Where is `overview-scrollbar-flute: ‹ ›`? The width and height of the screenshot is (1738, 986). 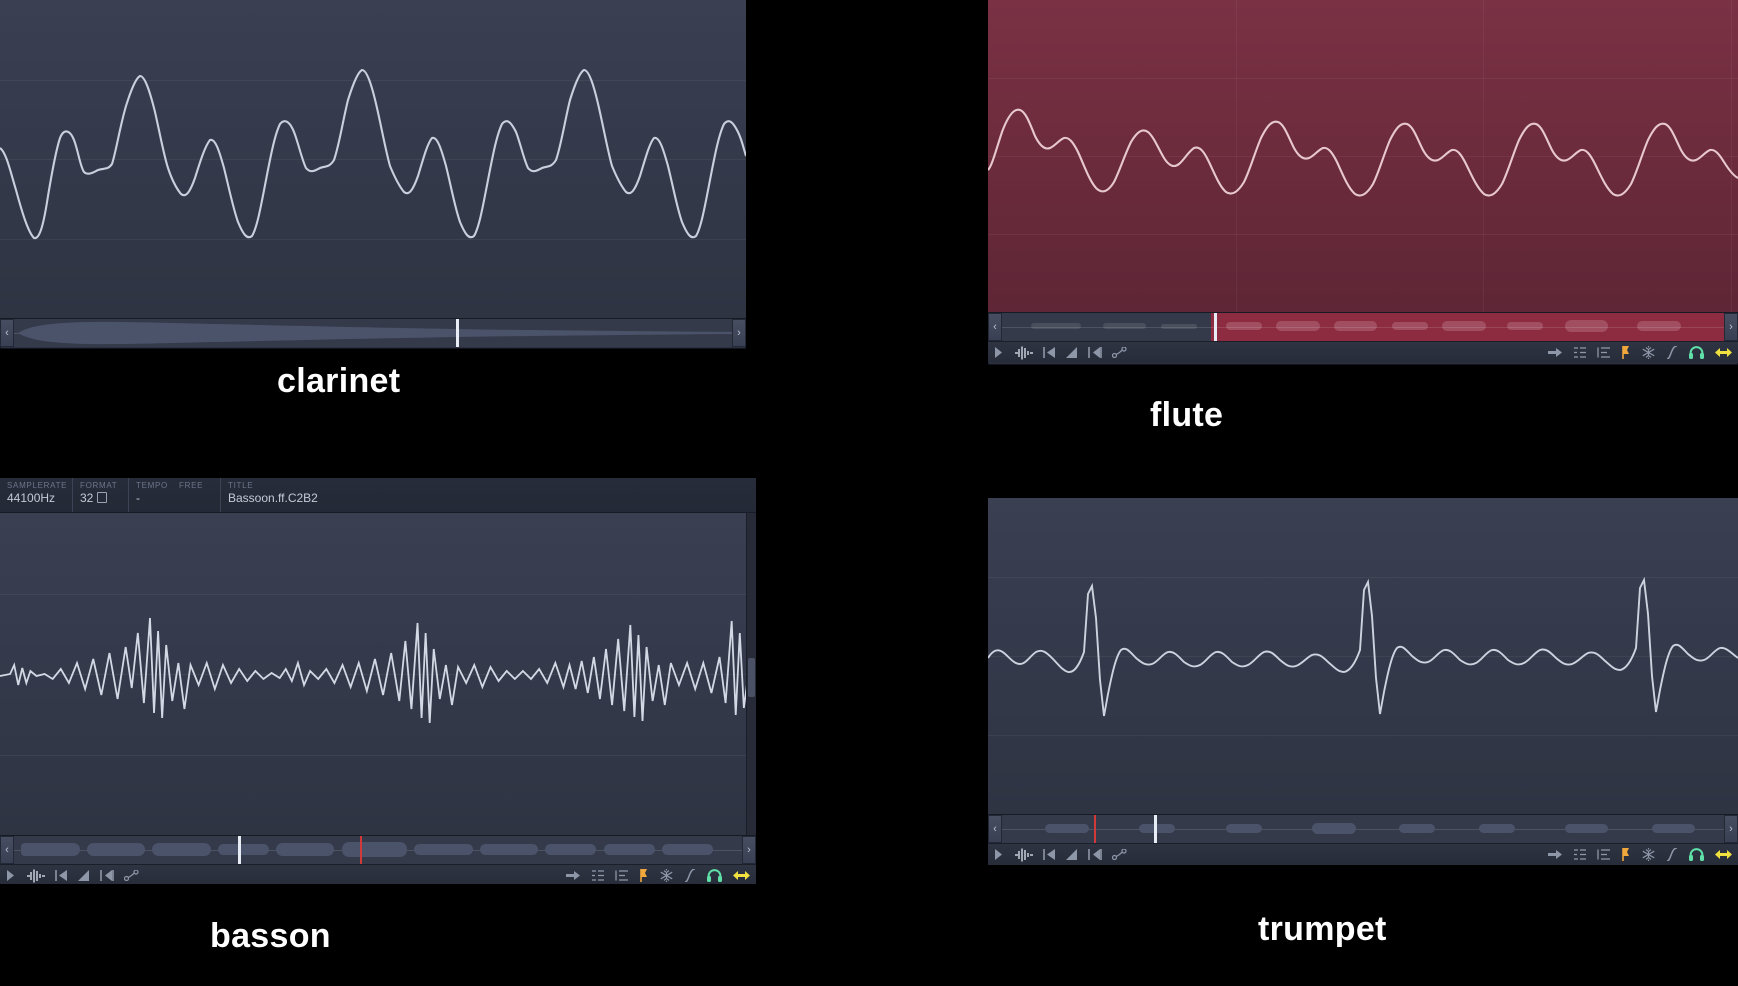
overview-scrollbar-flute: ‹ › is located at coordinates (1363, 326).